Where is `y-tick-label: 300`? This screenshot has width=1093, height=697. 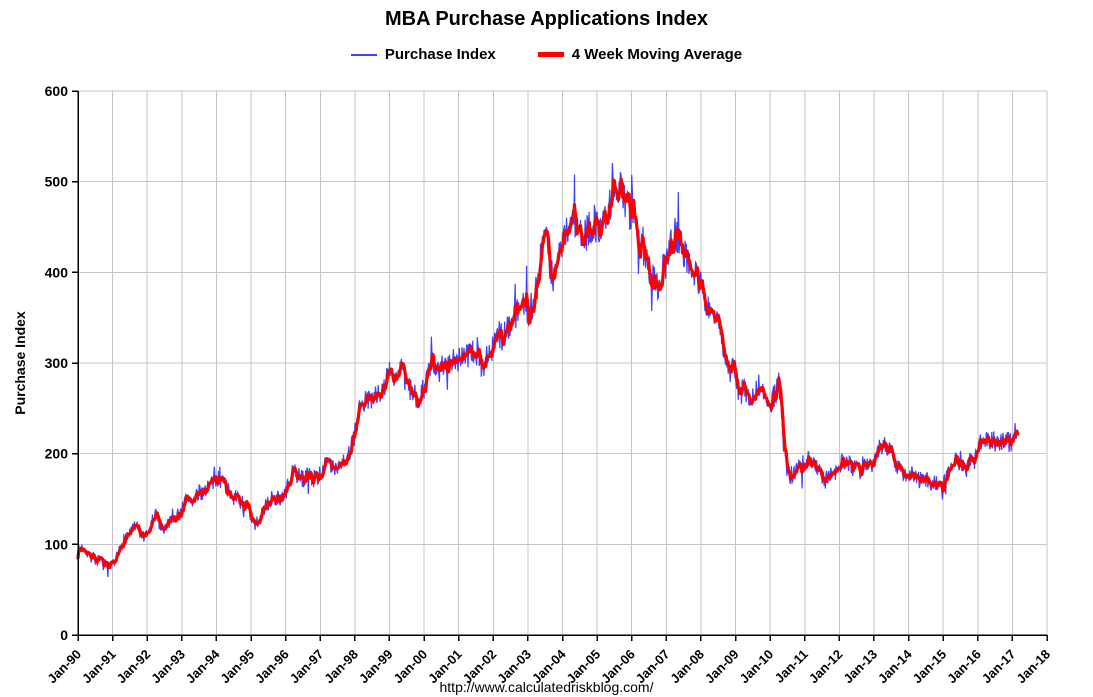
y-tick-label: 300 is located at coordinates (57, 363).